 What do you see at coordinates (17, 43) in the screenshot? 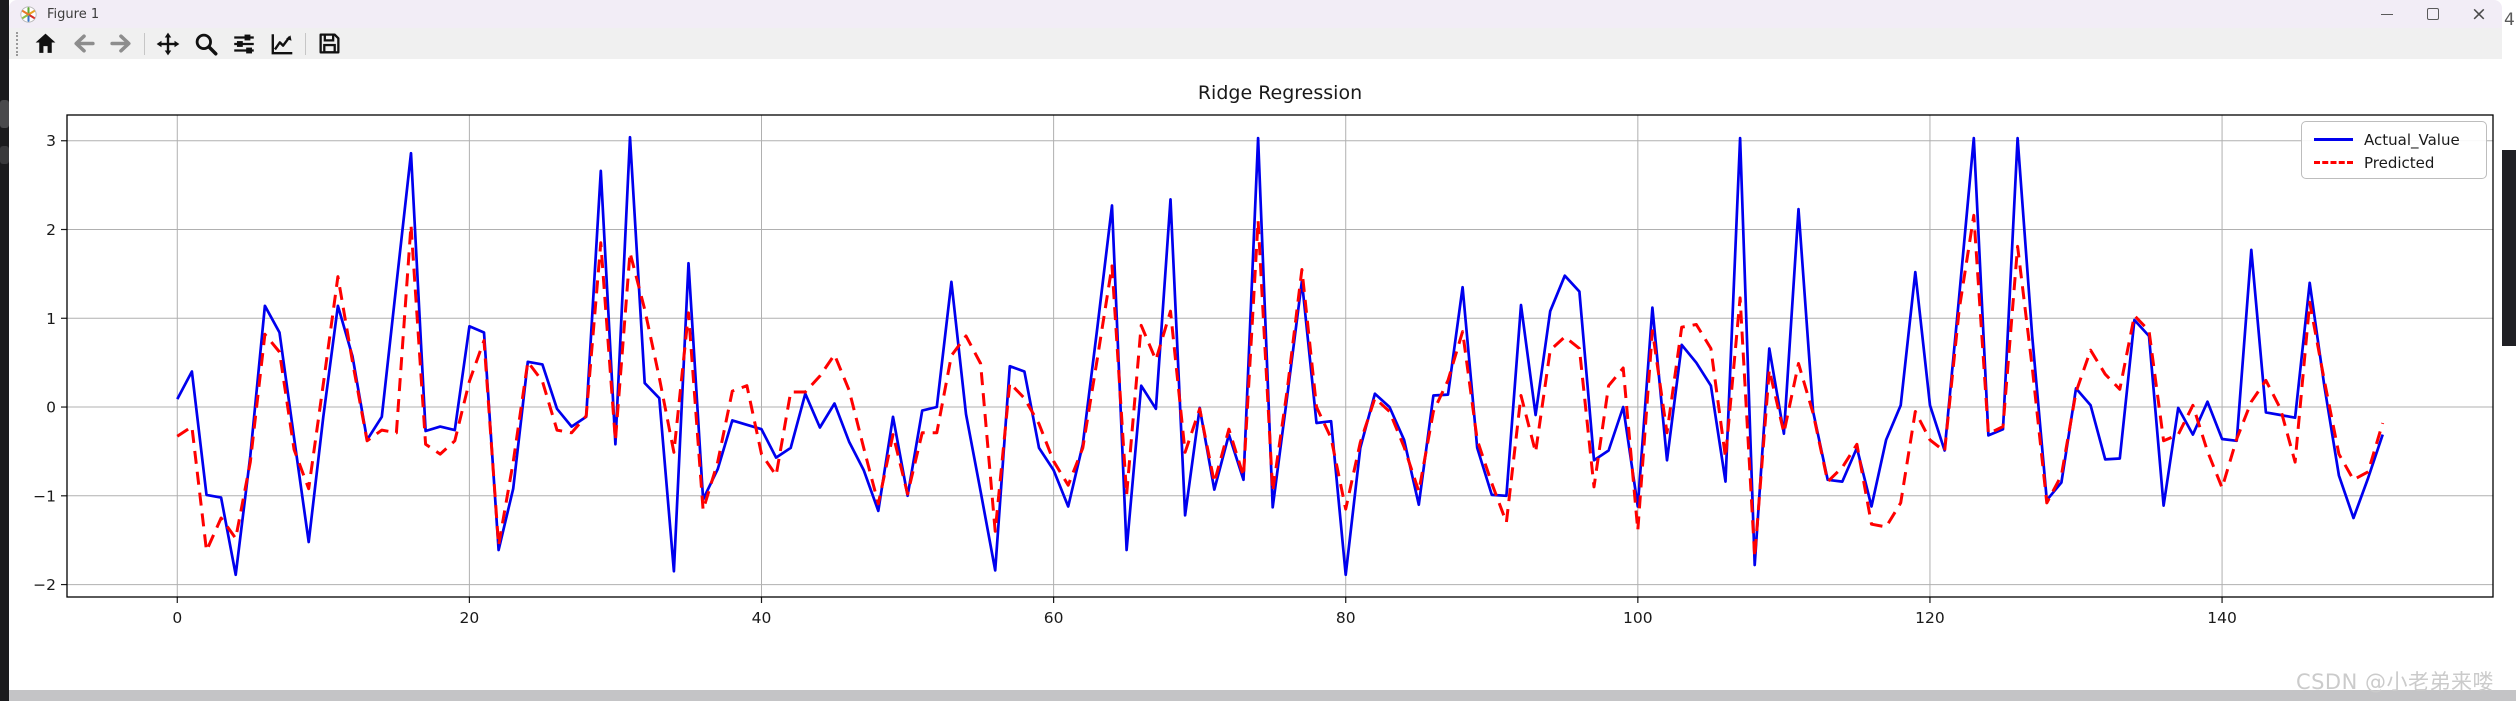
I see `toolbar-drag-handle` at bounding box center [17, 43].